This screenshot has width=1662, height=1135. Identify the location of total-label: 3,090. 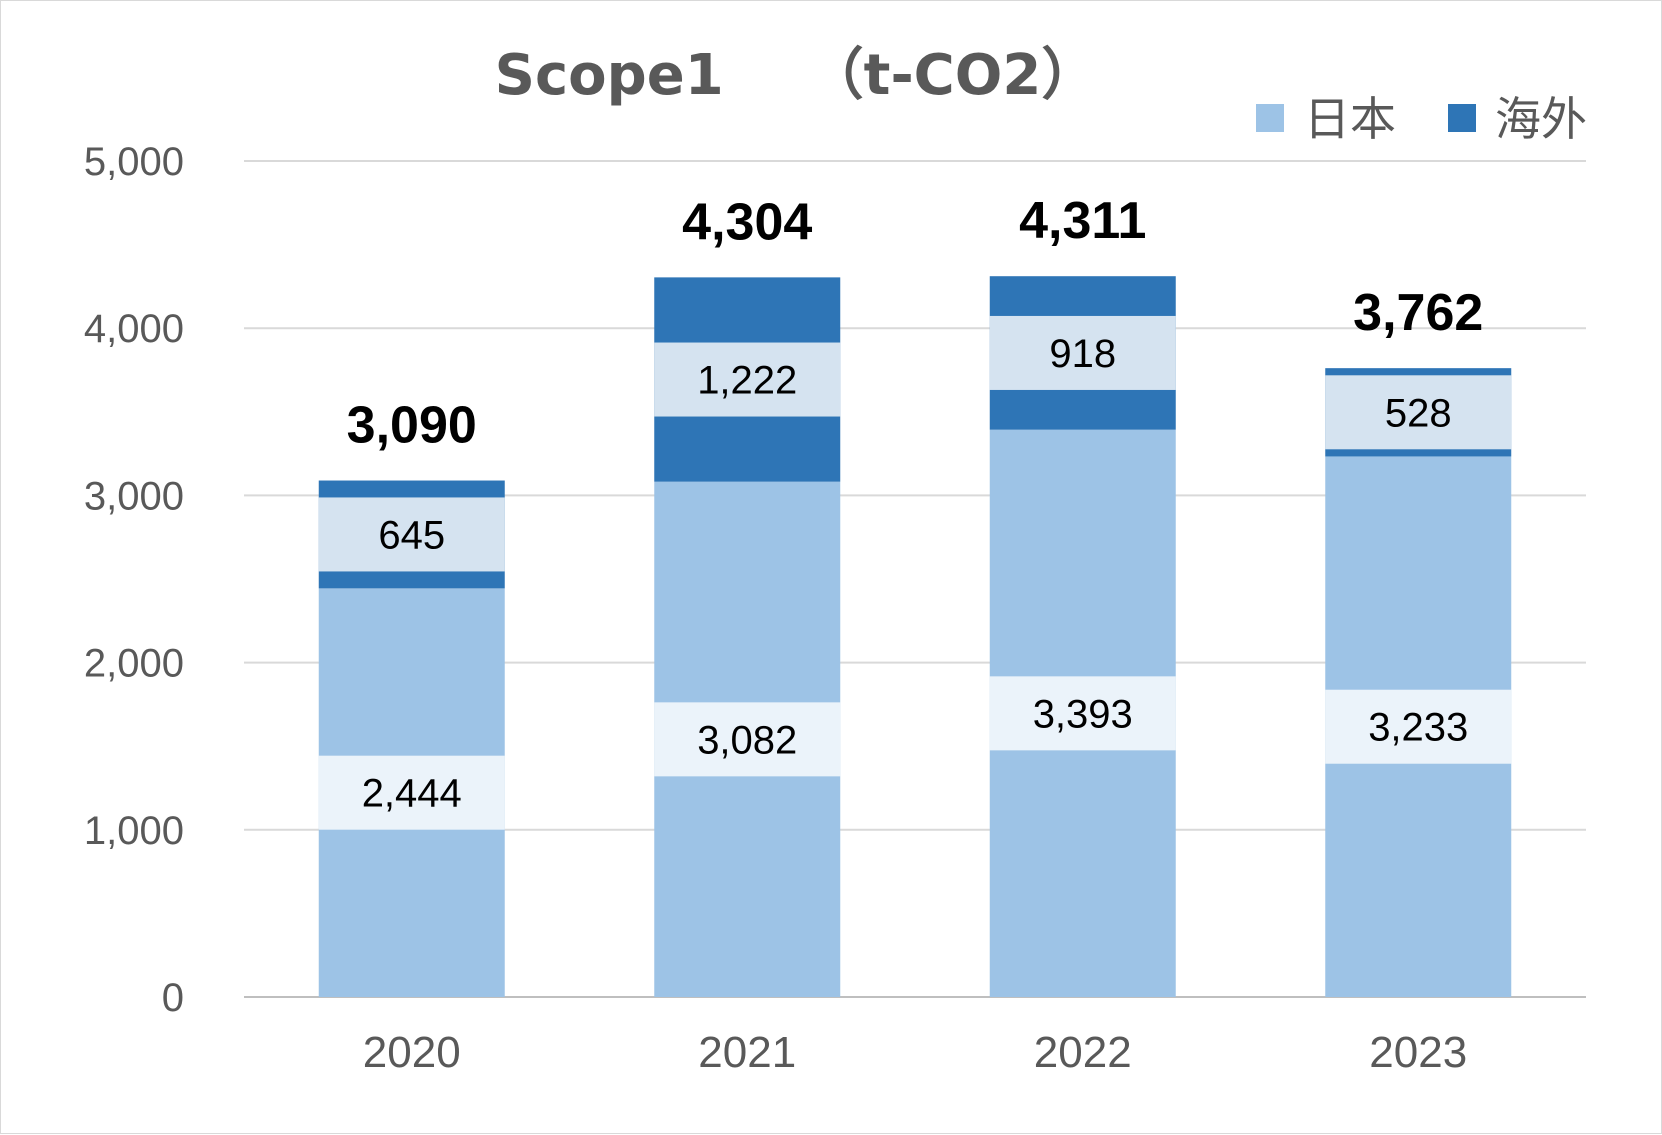
(412, 426).